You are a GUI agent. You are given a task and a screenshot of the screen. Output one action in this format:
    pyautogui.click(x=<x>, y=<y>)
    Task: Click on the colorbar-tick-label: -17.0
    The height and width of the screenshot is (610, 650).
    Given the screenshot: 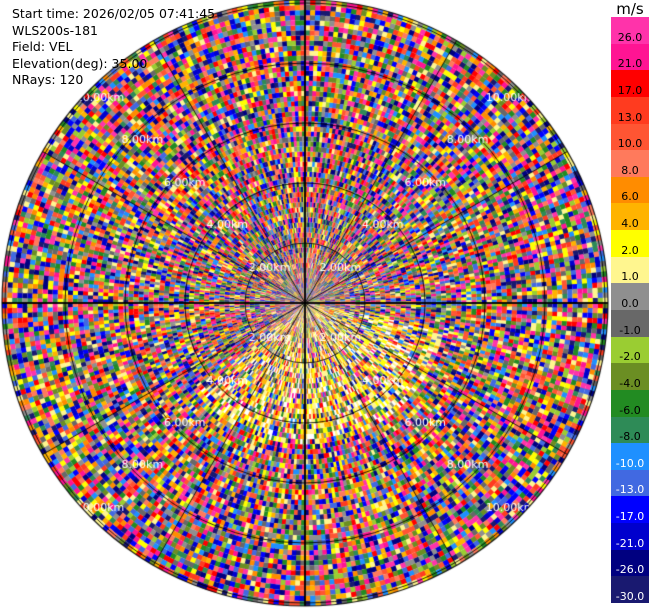 What is the action you would take?
    pyautogui.click(x=630, y=517)
    